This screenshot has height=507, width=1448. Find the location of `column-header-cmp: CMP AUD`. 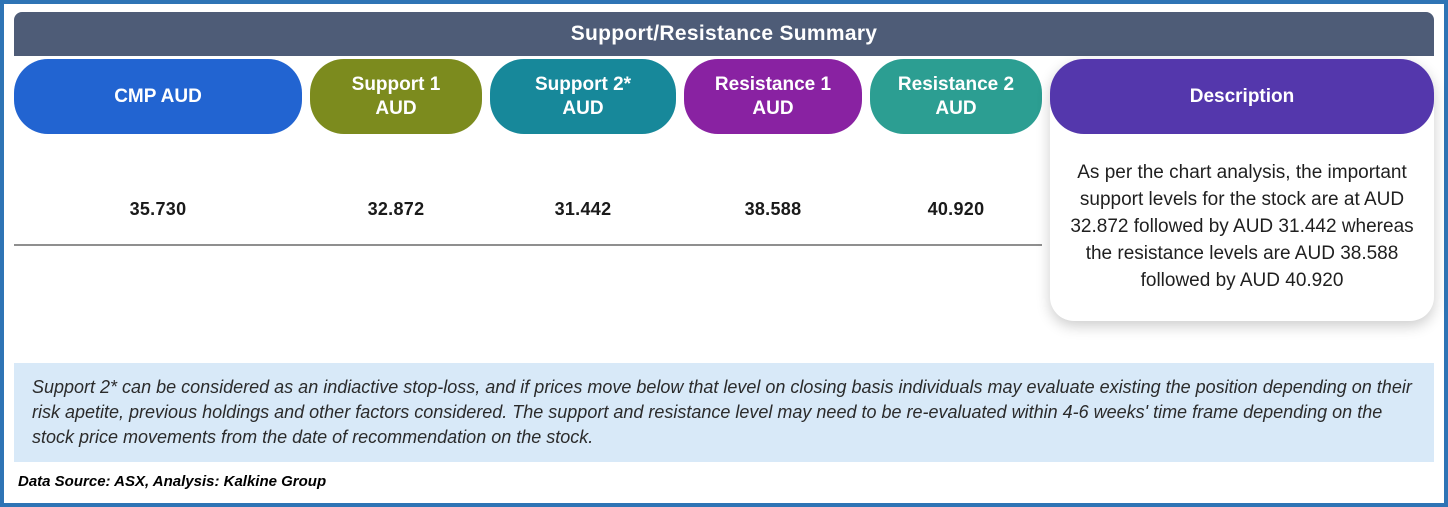

column-header-cmp: CMP AUD is located at coordinates (158, 96).